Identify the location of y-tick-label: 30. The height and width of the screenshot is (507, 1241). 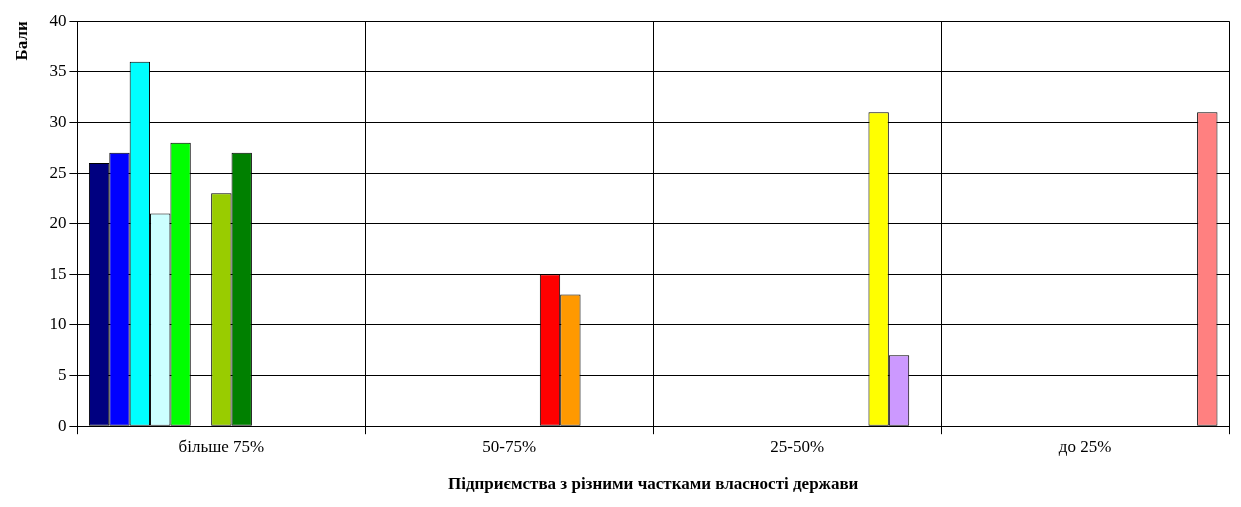
(58, 121).